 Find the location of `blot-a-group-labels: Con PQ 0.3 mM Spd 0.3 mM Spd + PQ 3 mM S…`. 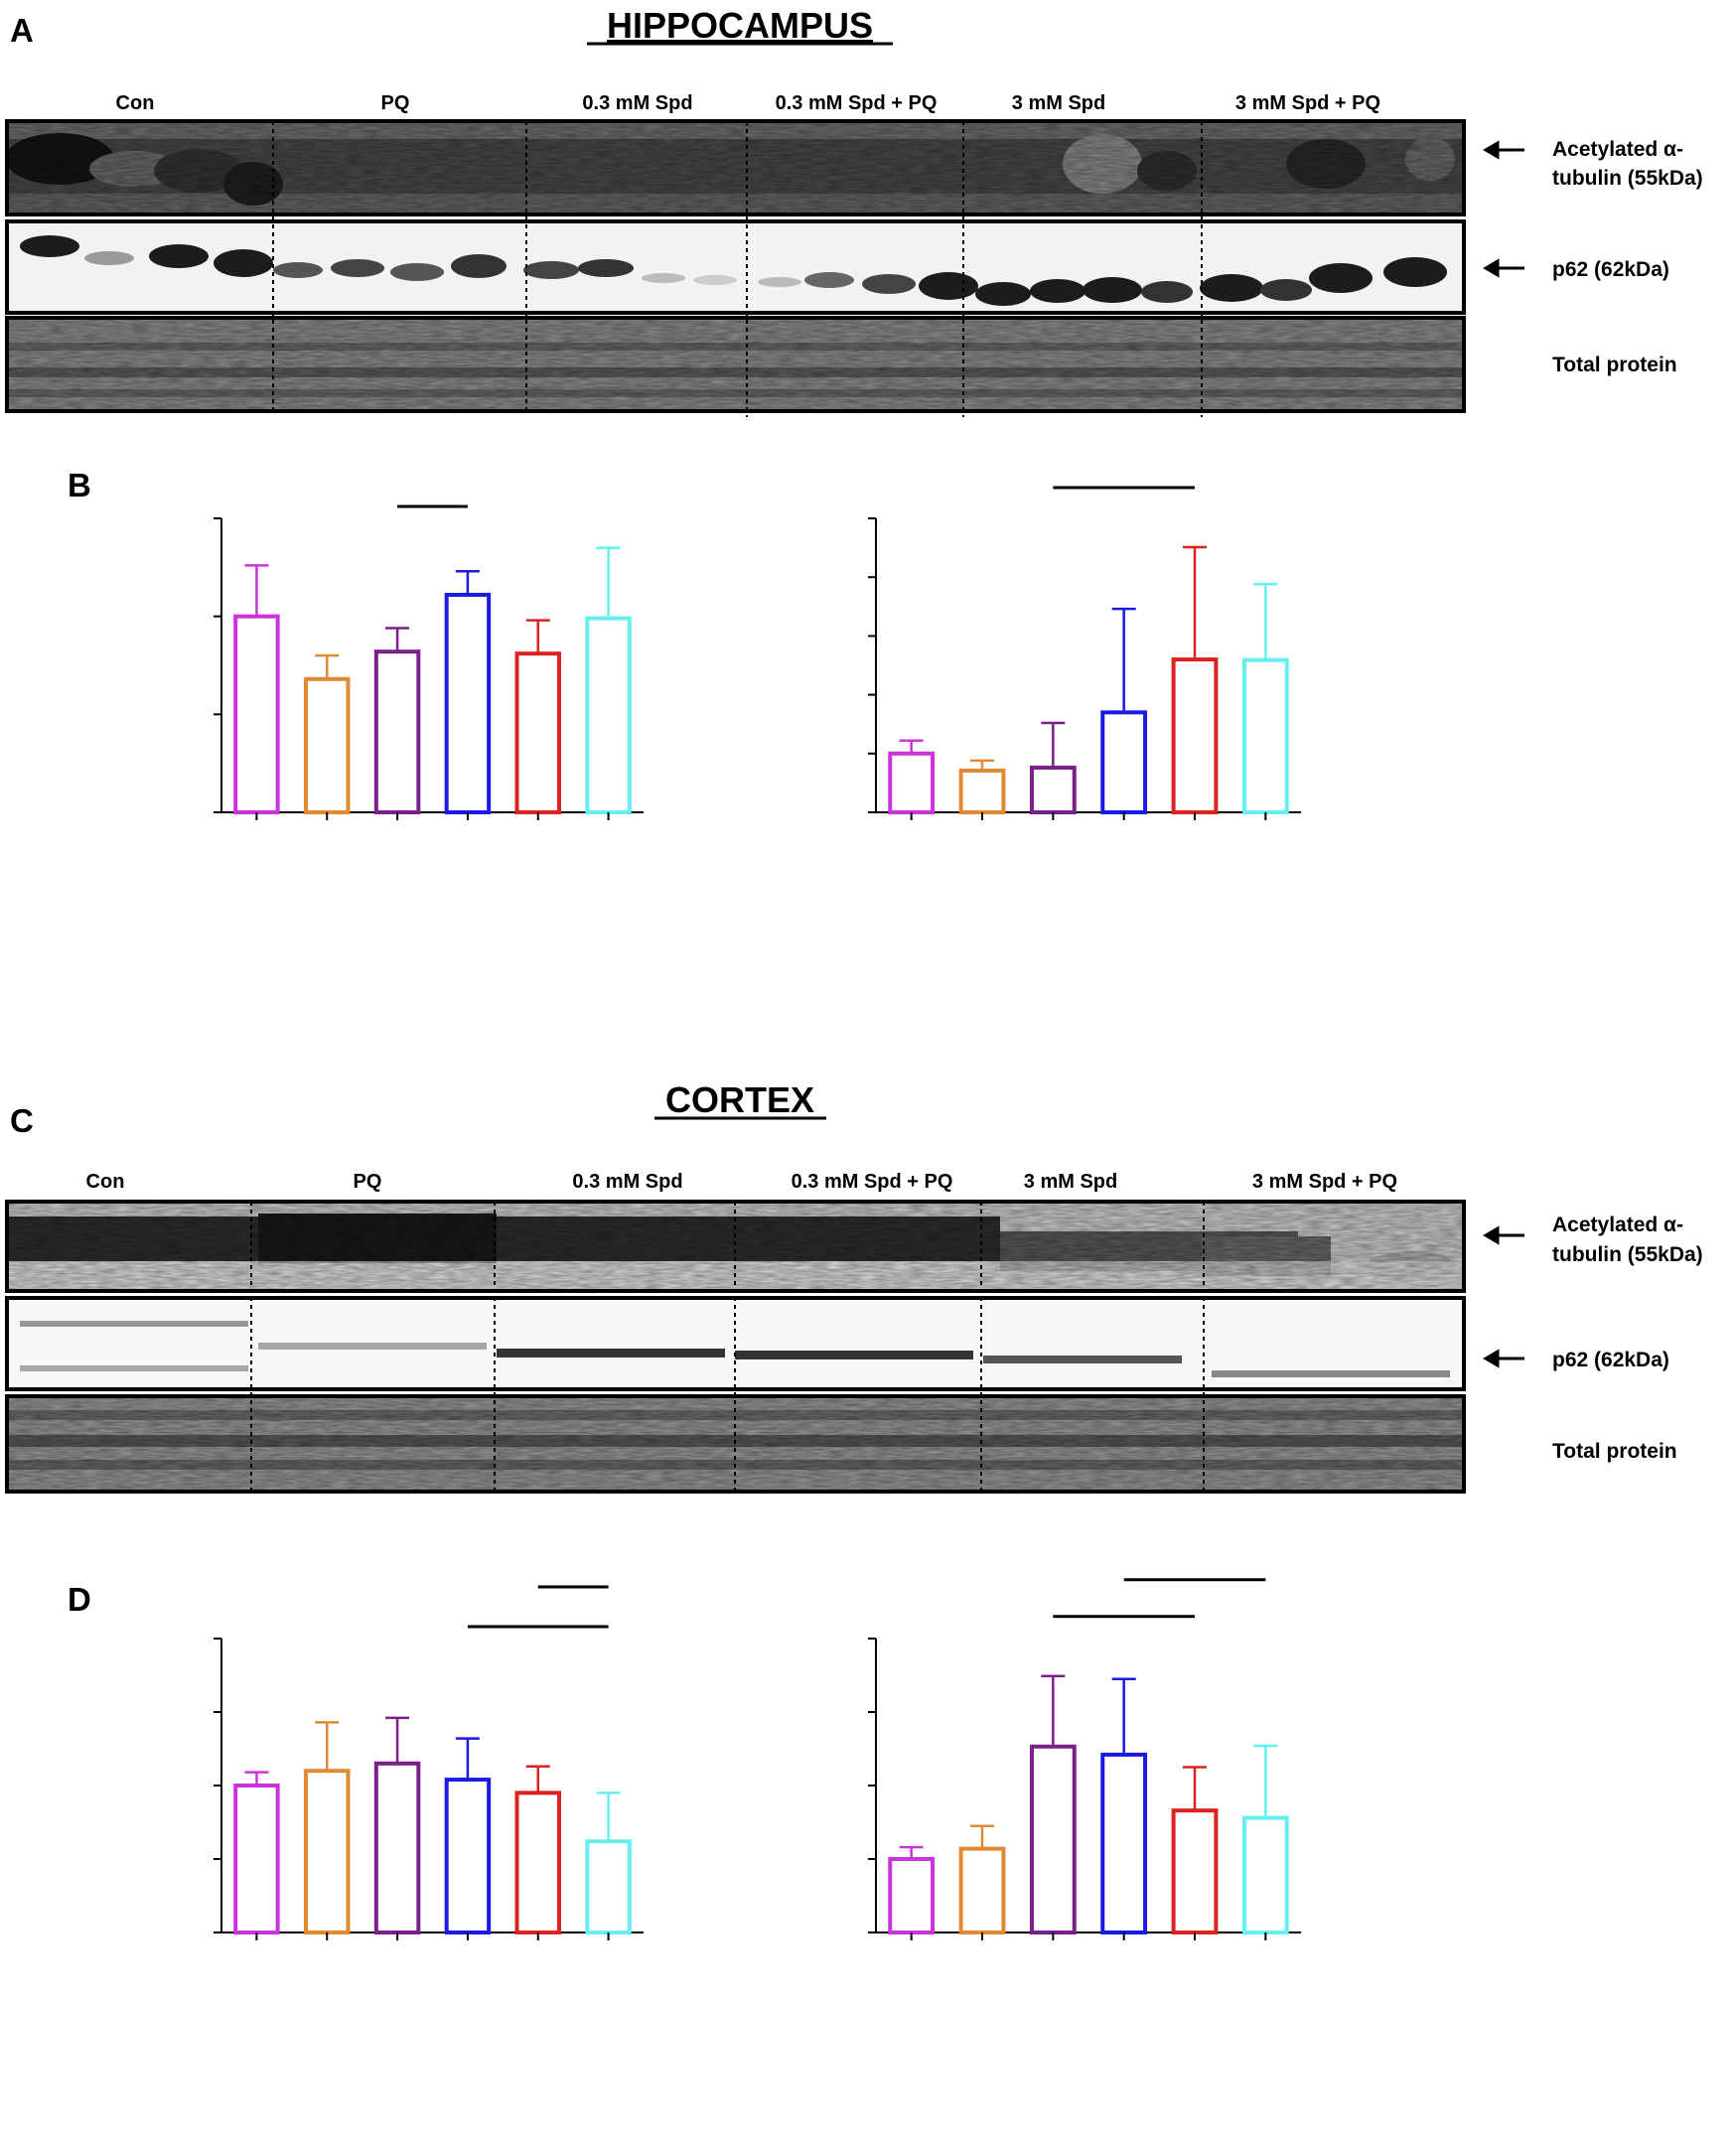

blot-a-group-labels: Con PQ 0.3 mM Spd 0.3 mM Spd + PQ 3 mM S… is located at coordinates (748, 103).